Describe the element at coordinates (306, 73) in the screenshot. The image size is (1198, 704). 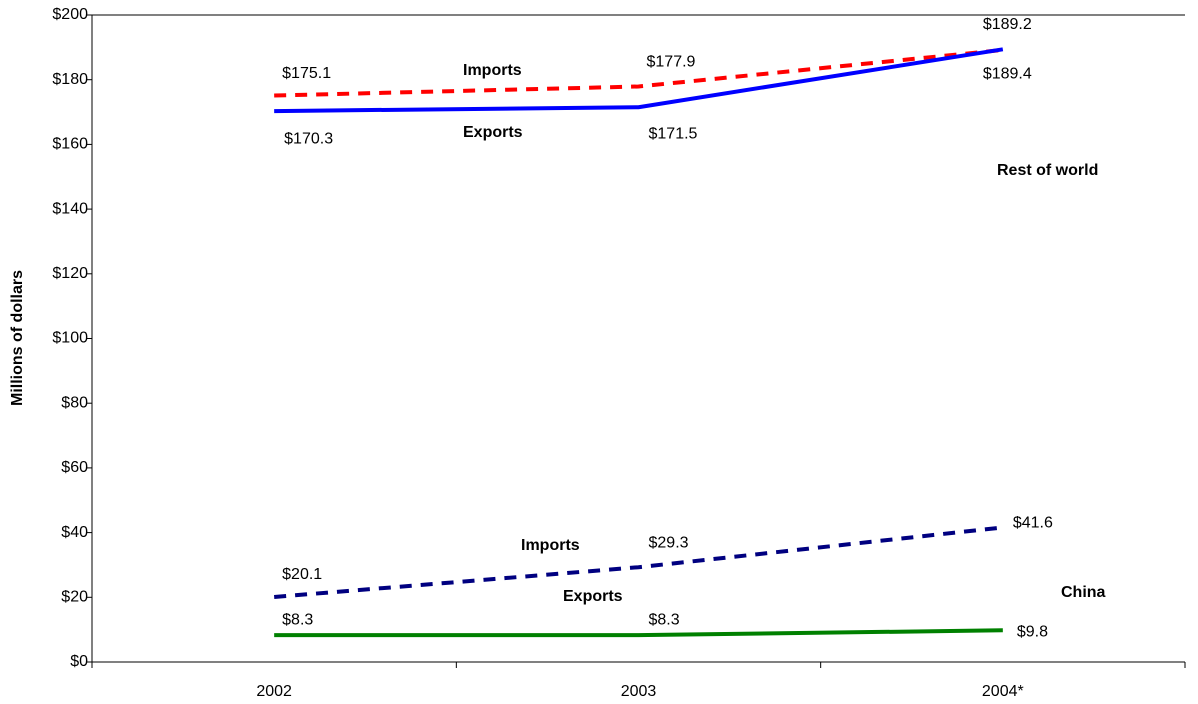
I see `data-label: $175.1` at that location.